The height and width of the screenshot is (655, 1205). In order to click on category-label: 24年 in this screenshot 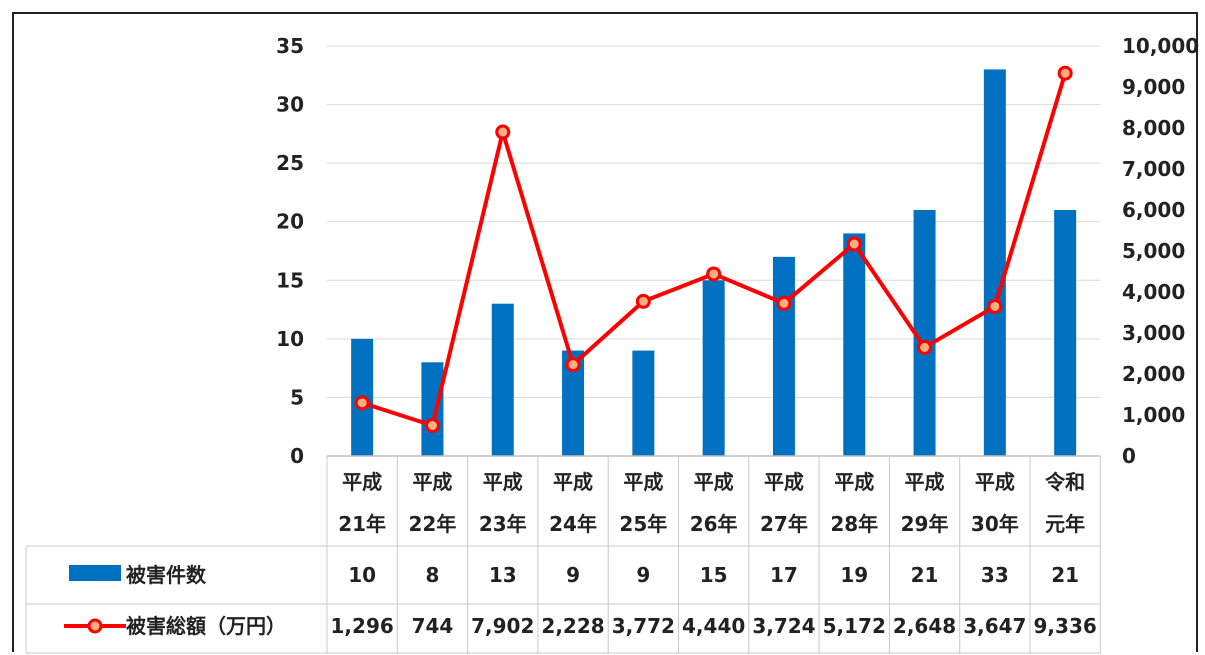, I will do `click(573, 524)`.